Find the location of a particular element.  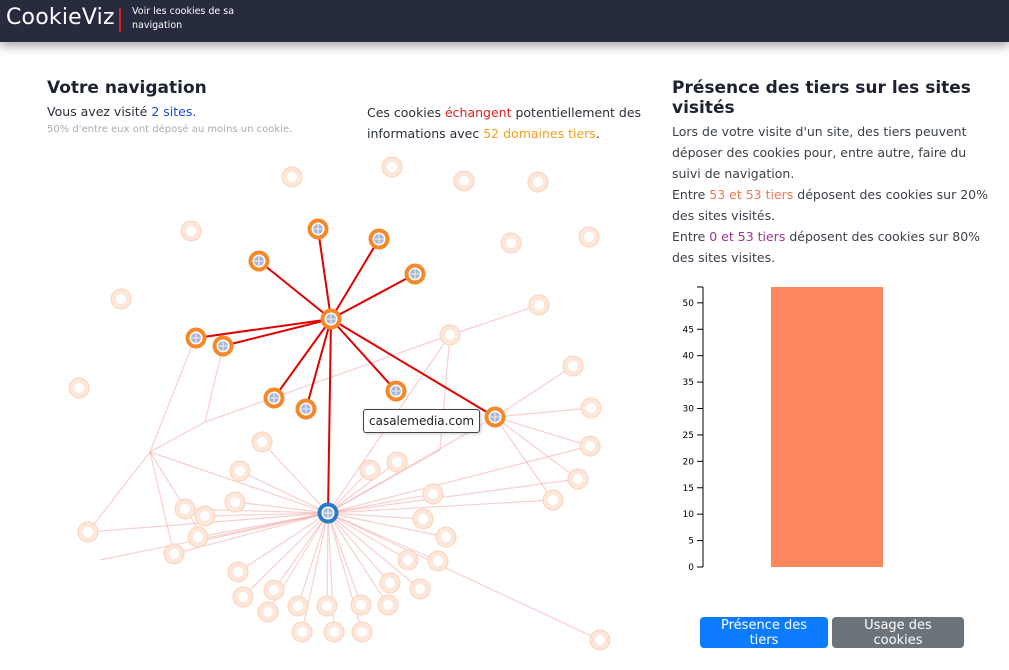

presence-bar is located at coordinates (827, 427).